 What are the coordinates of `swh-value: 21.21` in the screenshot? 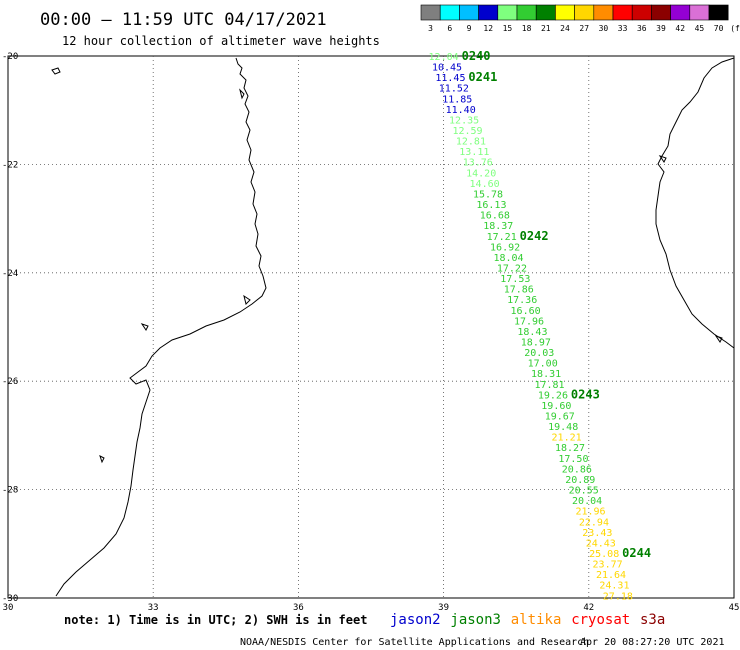 It's located at (567, 438).